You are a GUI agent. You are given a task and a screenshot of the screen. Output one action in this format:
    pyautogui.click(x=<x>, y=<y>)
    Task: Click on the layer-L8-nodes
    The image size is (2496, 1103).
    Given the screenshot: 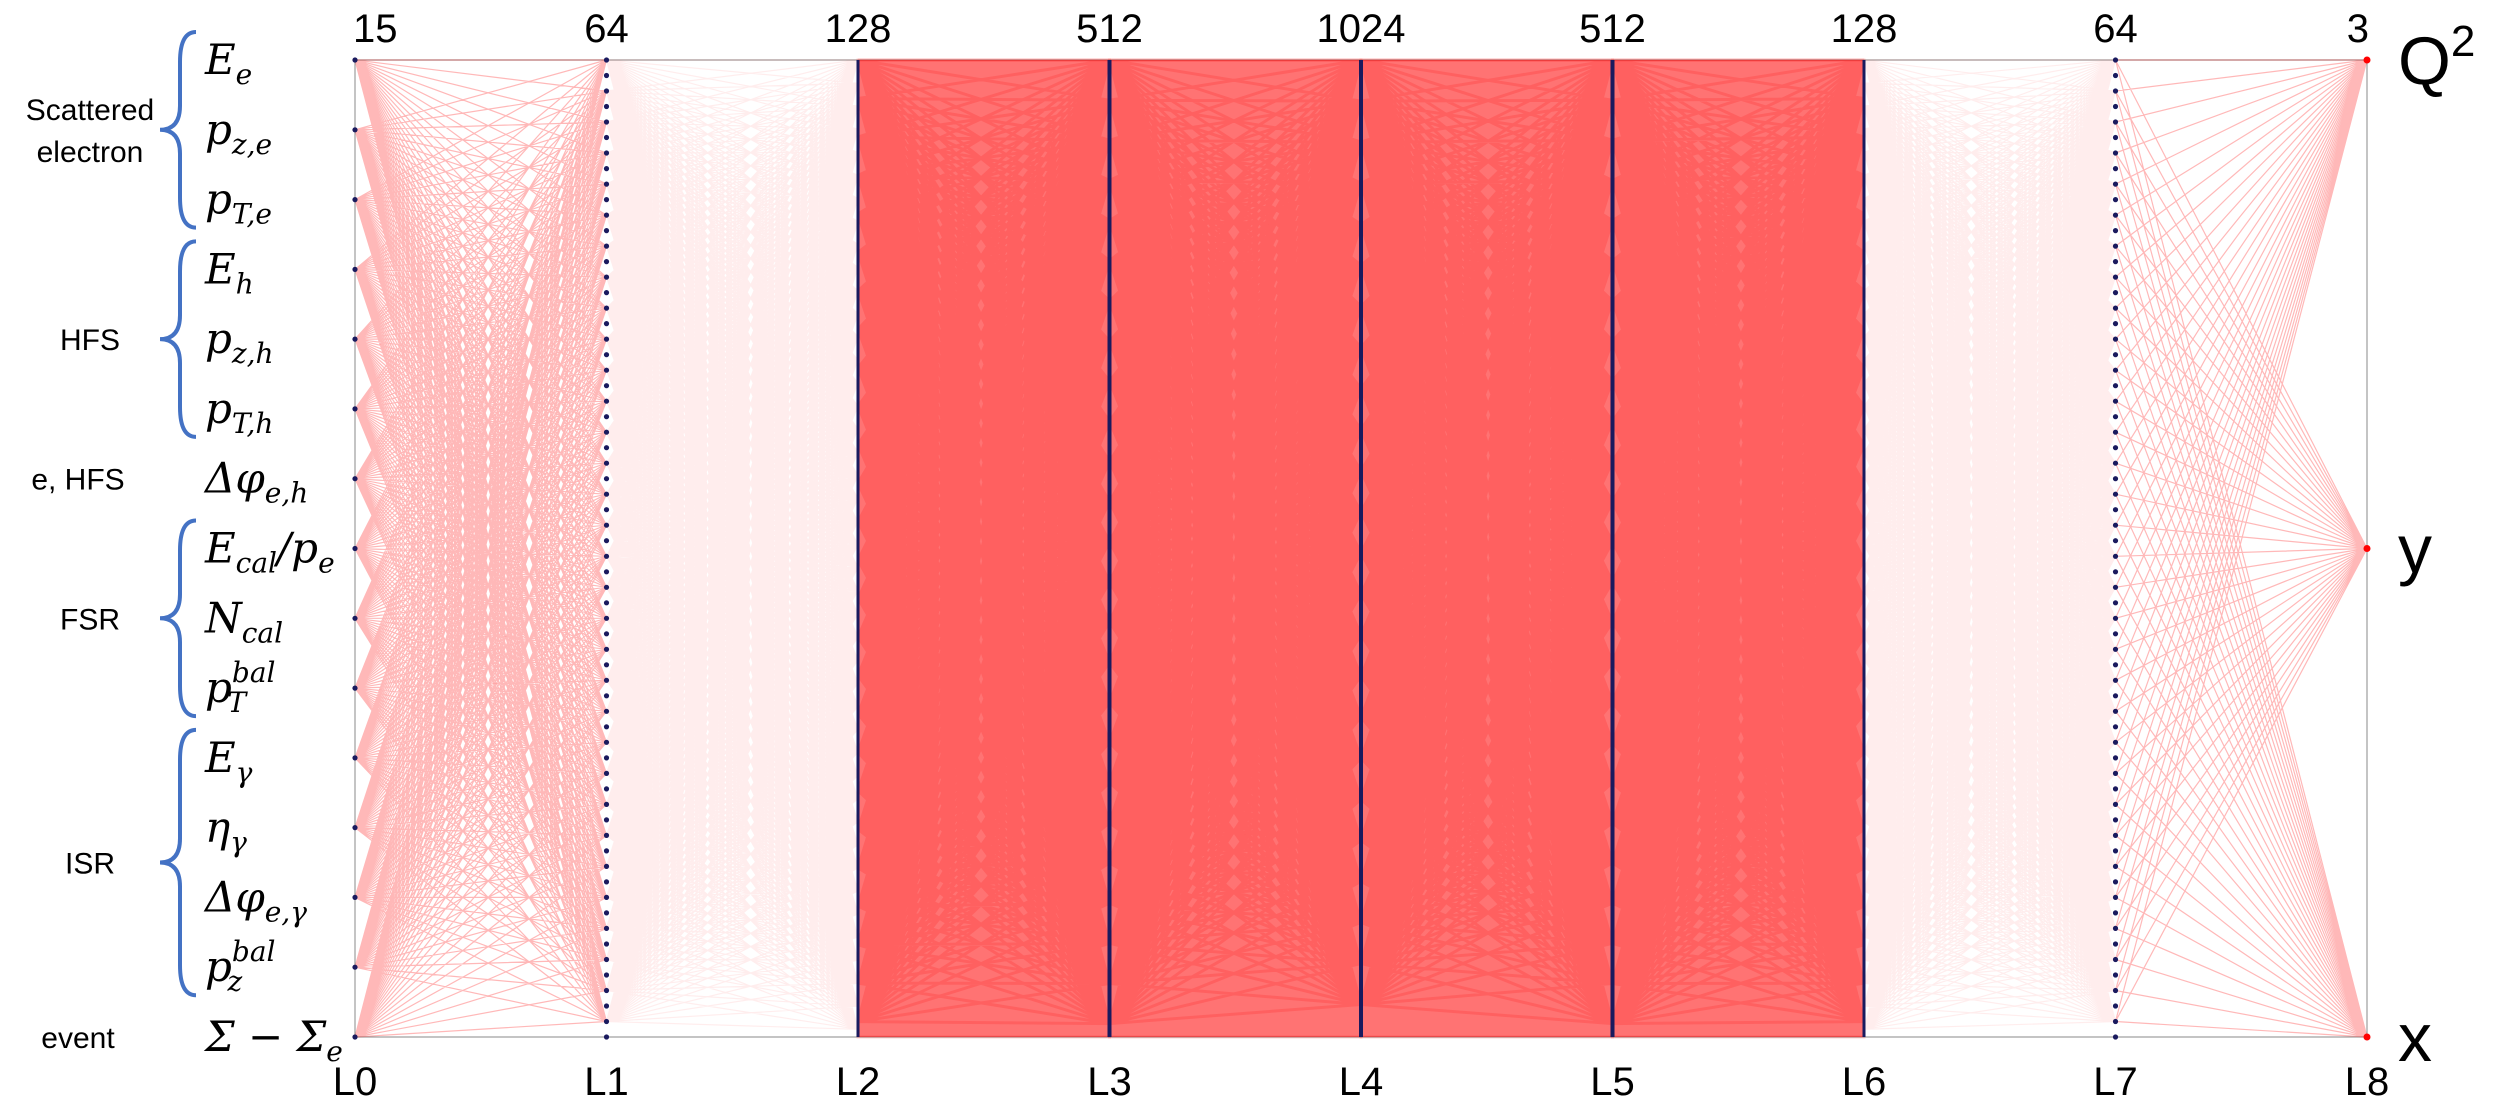 What is the action you would take?
    pyautogui.click(x=2367, y=548)
    